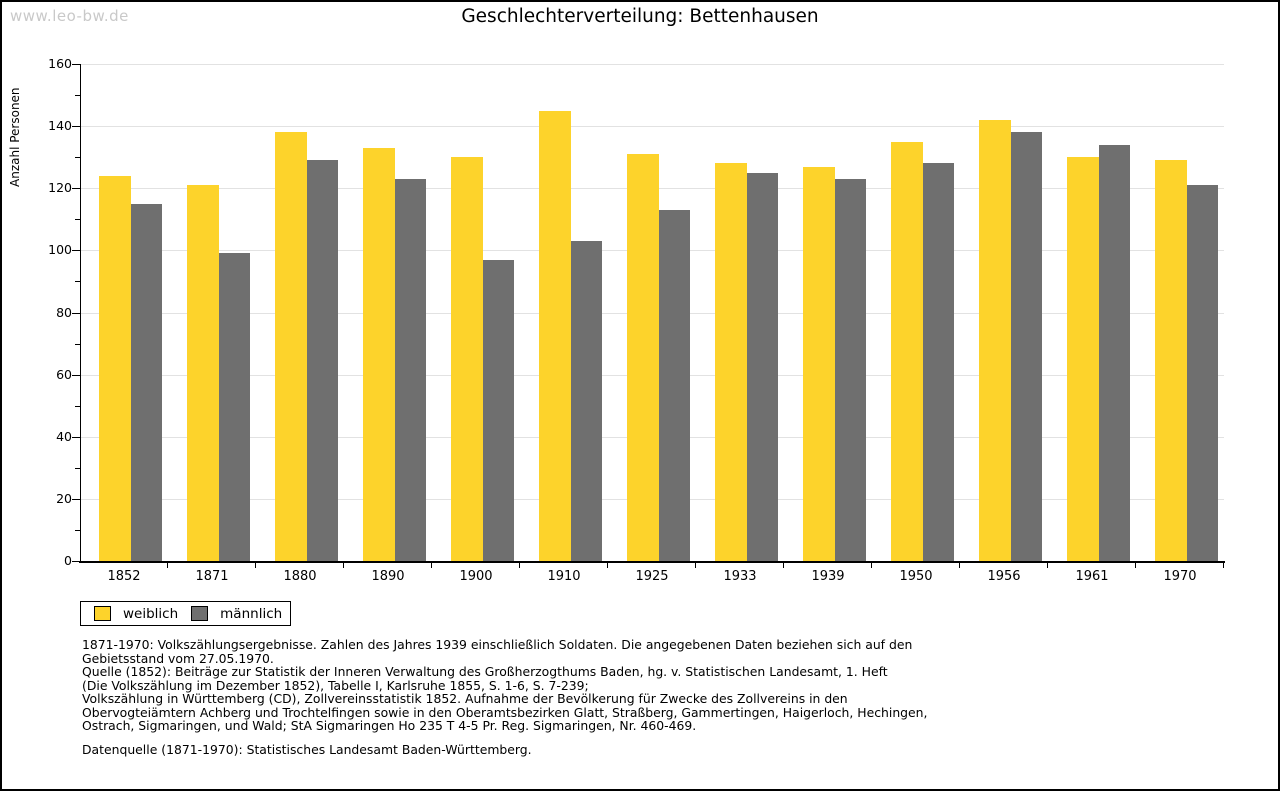 The image size is (1280, 791). Describe the element at coordinates (69, 16) in the screenshot. I see `watermark: www.leo-bw.de` at that location.